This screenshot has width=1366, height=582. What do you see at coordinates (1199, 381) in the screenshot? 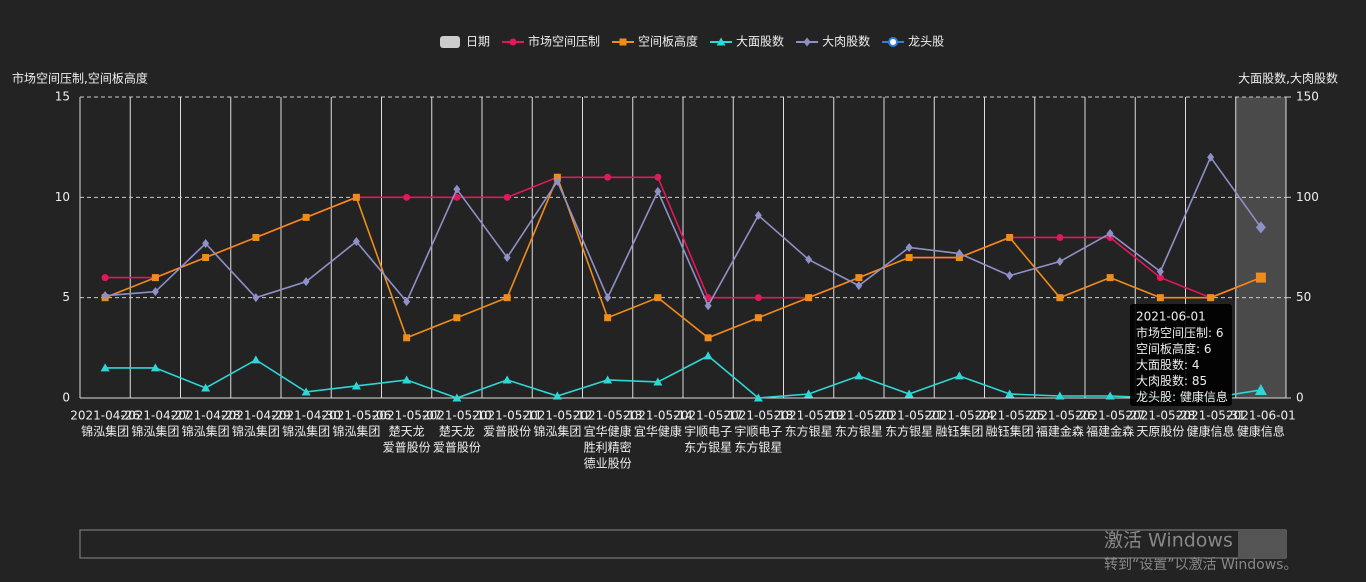
I see `tooltip-part: 85` at bounding box center [1199, 381].